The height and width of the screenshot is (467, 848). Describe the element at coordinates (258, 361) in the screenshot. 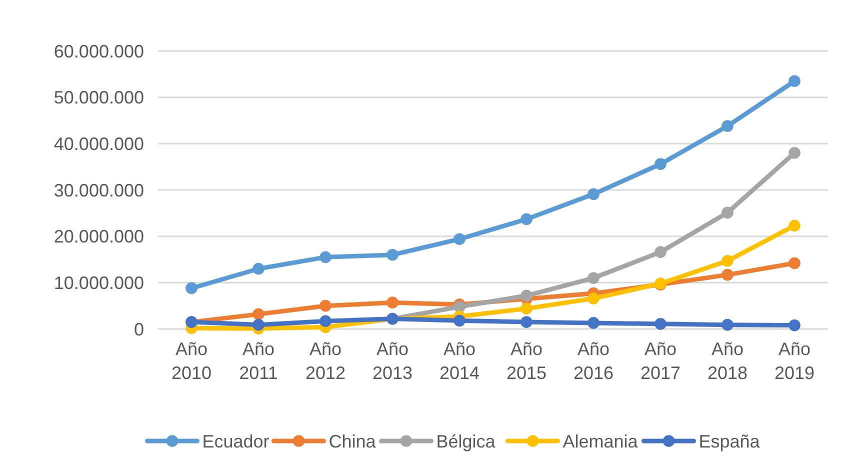

I see `x-tick-label: Año 2011` at that location.